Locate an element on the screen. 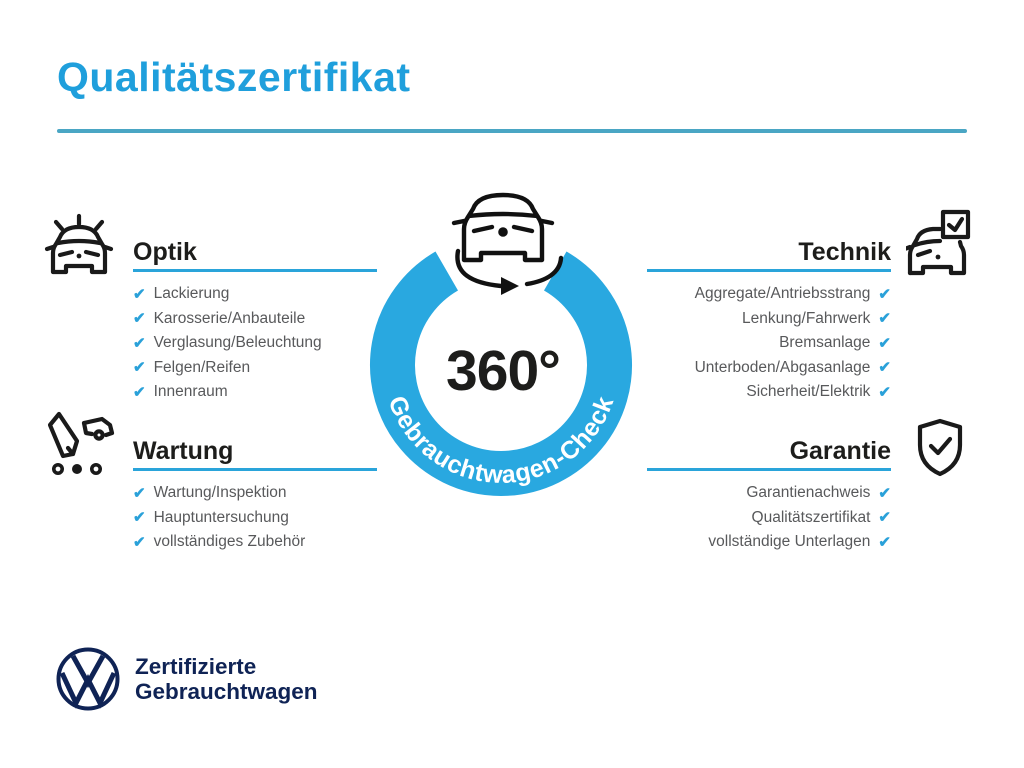 Image resolution: width=1024 pixels, height=768 pixels. check-item-label: Bremsanlage is located at coordinates (825, 343).